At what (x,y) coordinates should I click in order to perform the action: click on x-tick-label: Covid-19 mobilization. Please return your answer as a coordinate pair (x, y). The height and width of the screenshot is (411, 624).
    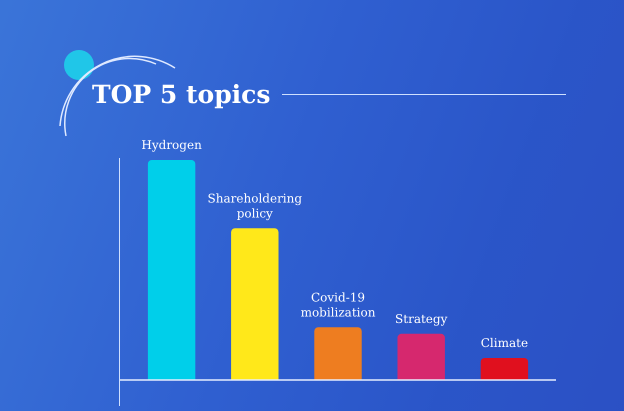
    Looking at the image, I should click on (338, 305).